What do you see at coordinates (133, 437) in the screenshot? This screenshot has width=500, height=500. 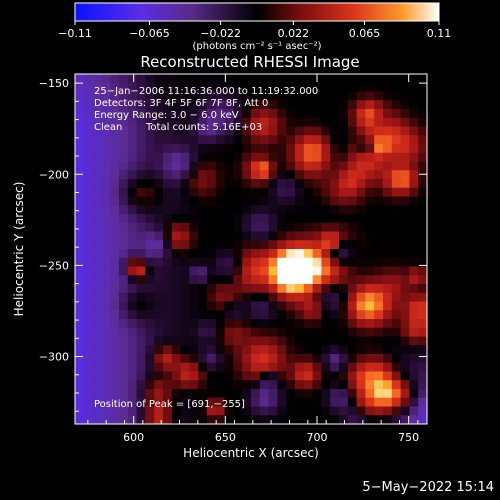 I see `x-tick-label: 600` at bounding box center [133, 437].